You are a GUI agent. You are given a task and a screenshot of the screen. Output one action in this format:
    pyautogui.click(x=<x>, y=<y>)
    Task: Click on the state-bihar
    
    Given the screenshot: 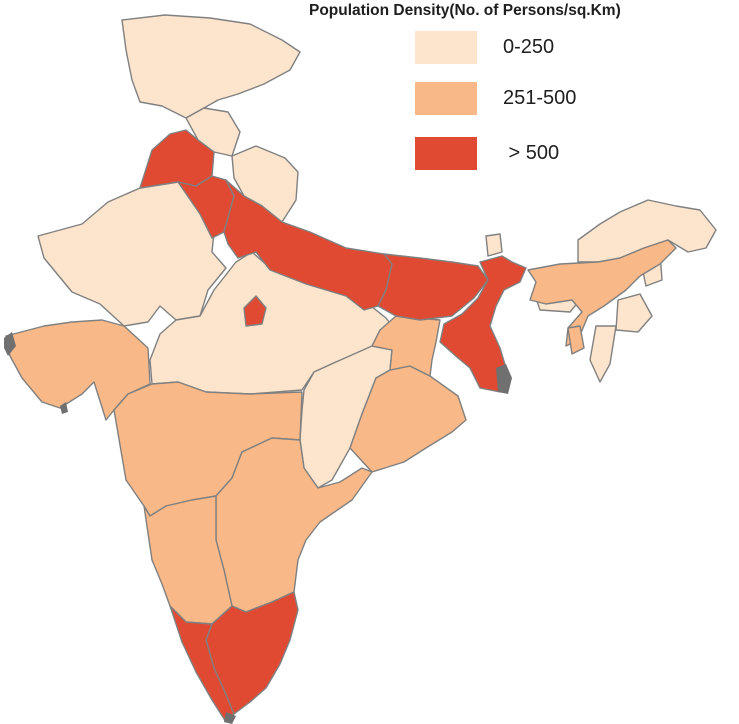 What is the action you would take?
    pyautogui.click(x=433, y=287)
    